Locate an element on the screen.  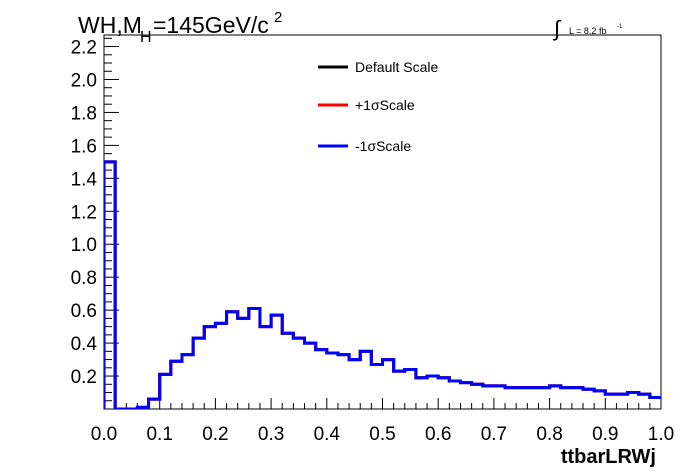
legend: Default Scale +1σScale -1σScale is located at coordinates (378, 106).